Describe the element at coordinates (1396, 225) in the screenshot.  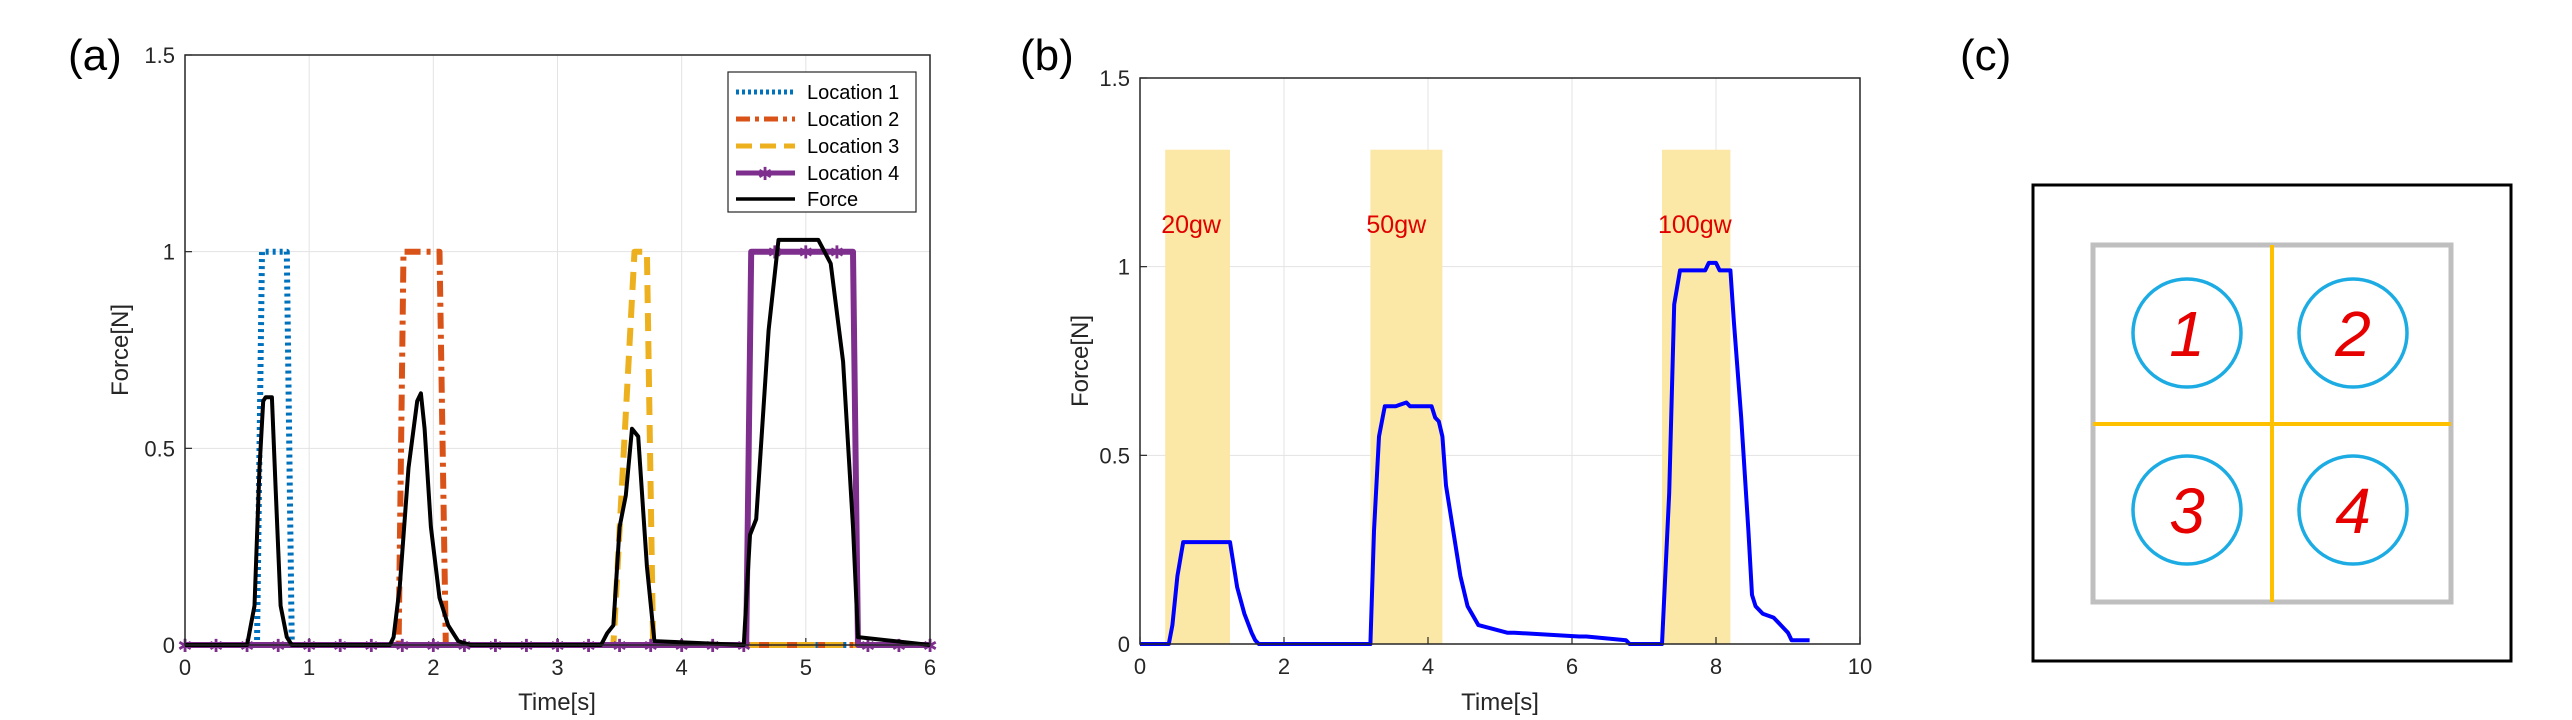
I see `region-label-2: 50gw` at that location.